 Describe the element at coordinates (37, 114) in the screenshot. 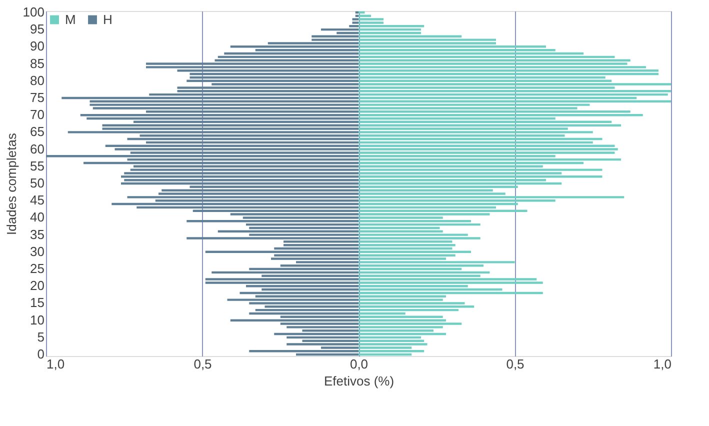

I see `y-tick-label: 70` at that location.